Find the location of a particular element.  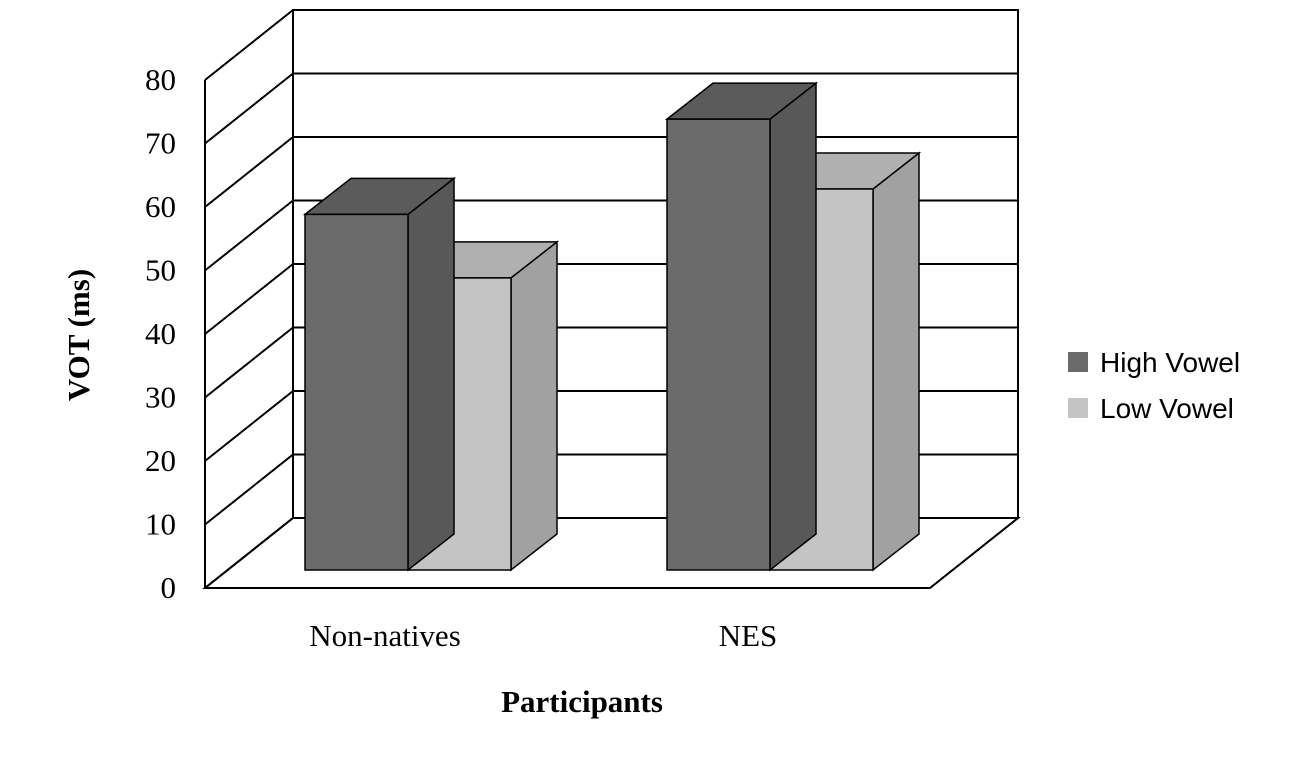

y-tick-label: 40 is located at coordinates (160, 333).